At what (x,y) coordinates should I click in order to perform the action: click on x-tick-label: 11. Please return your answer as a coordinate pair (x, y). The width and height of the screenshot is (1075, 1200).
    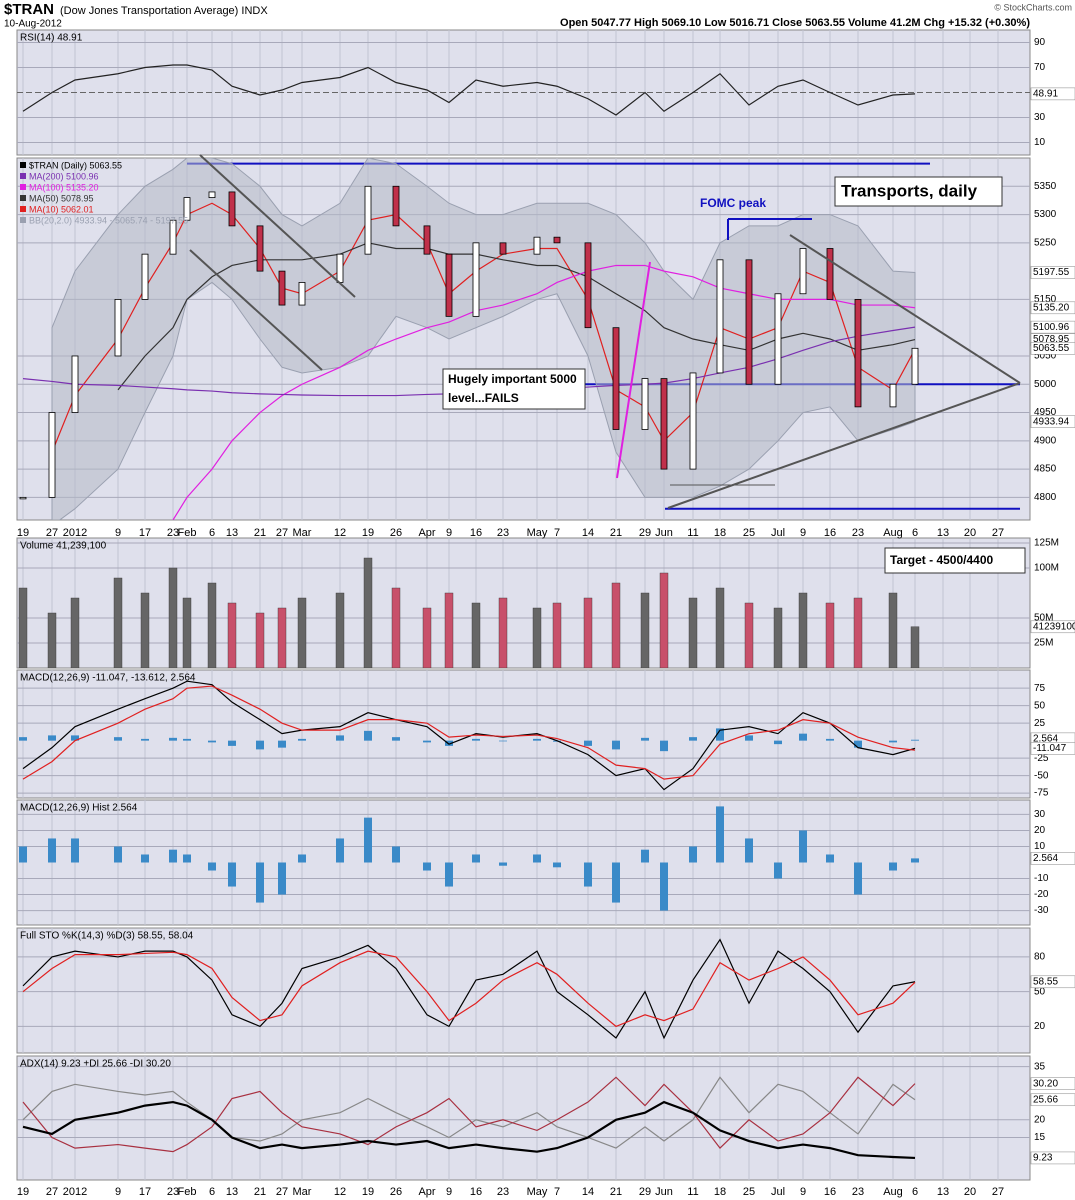
    Looking at the image, I should click on (692, 533).